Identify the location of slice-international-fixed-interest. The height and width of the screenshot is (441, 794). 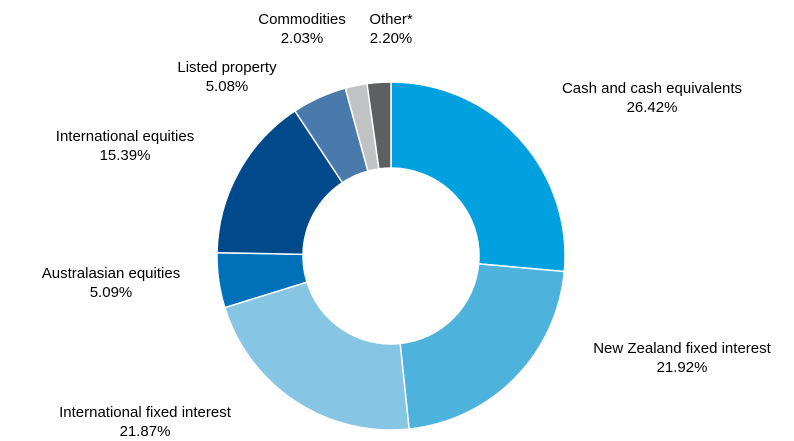
(316, 356).